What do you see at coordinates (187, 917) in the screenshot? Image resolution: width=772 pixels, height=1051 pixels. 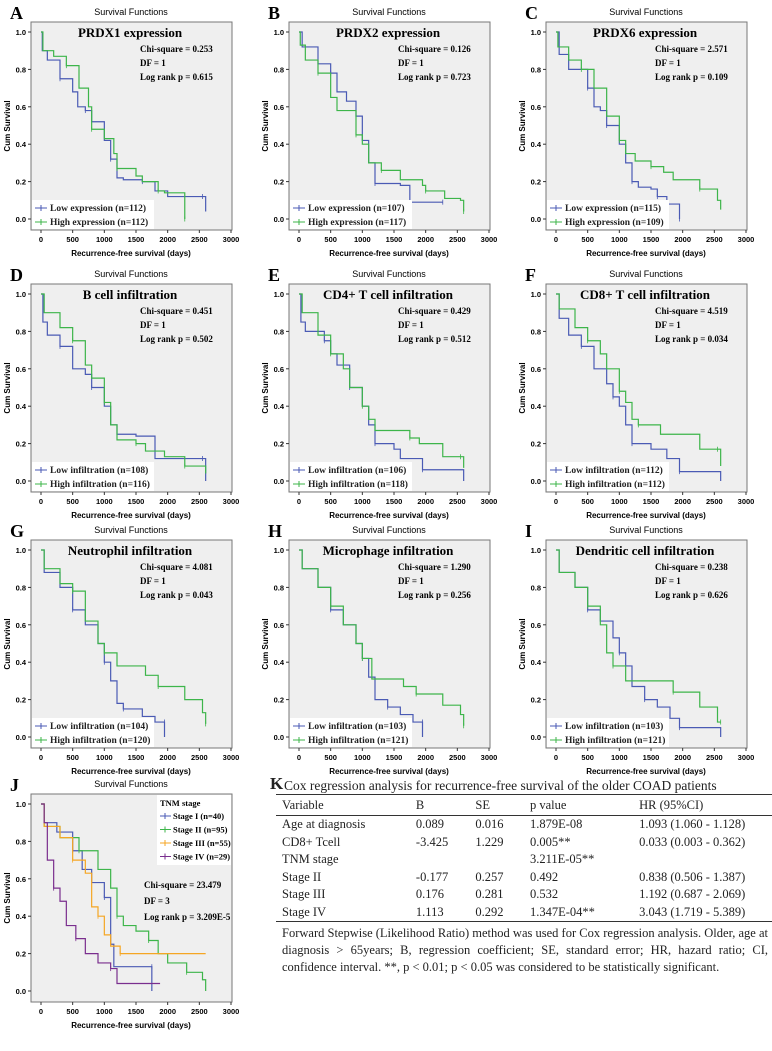 I see `stat-text: Log rank p = 3.209E-5` at bounding box center [187, 917].